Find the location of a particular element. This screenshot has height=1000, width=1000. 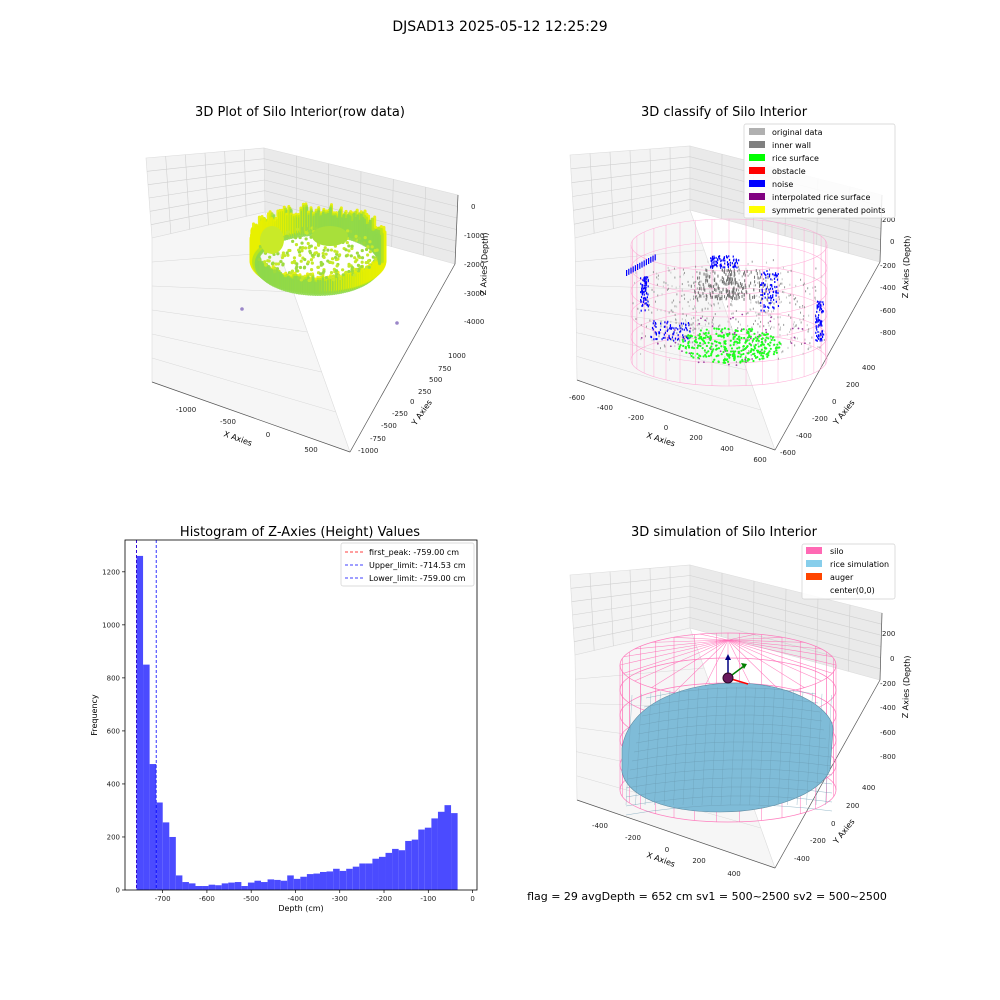

rice-mesh-line is located at coordinates (729, 810).